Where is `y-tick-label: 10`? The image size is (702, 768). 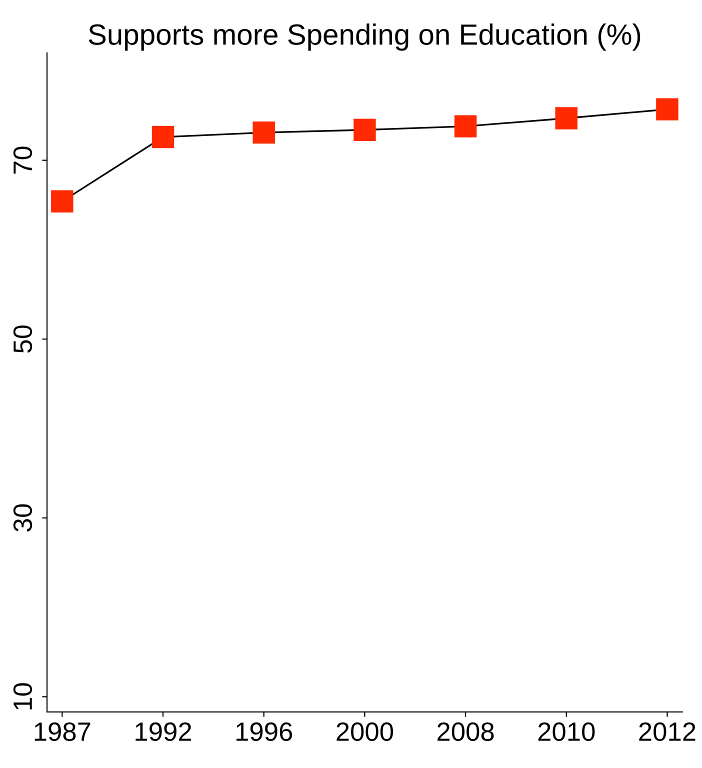 y-tick-label: 10 is located at coordinates (22, 696).